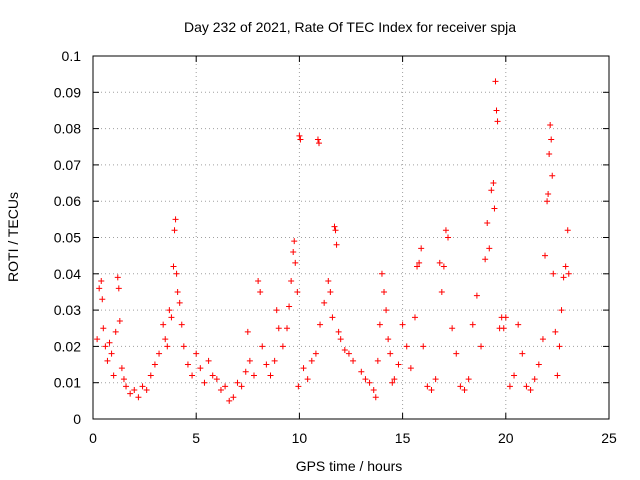 This screenshot has height=480, width=640. Describe the element at coordinates (67, 346) in the screenshot. I see `y-tick-label: 0.02` at that location.